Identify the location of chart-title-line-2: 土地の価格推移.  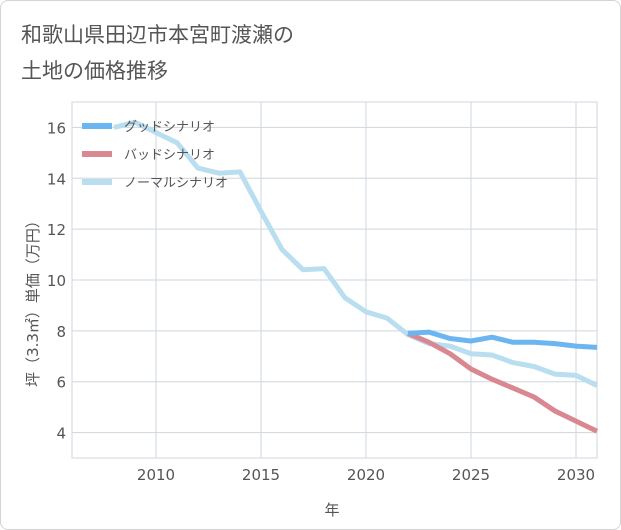
(94, 71).